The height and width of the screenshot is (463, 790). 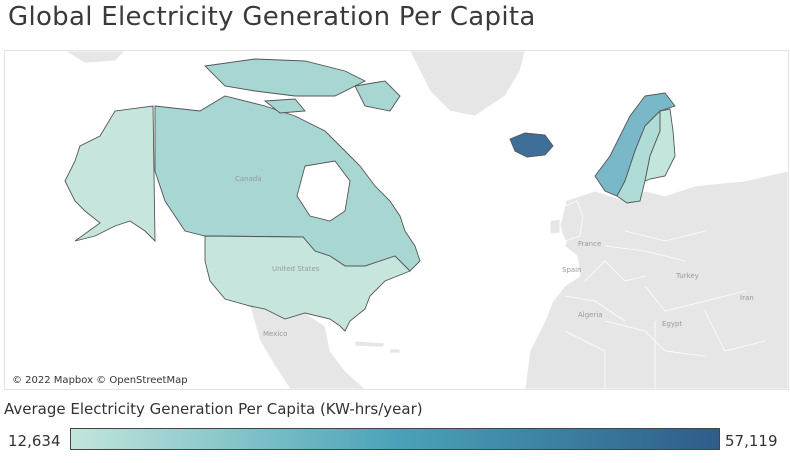 What do you see at coordinates (100, 380) in the screenshot?
I see `map-attribution: © 2022 Mapbox © OpenStreetMap` at bounding box center [100, 380].